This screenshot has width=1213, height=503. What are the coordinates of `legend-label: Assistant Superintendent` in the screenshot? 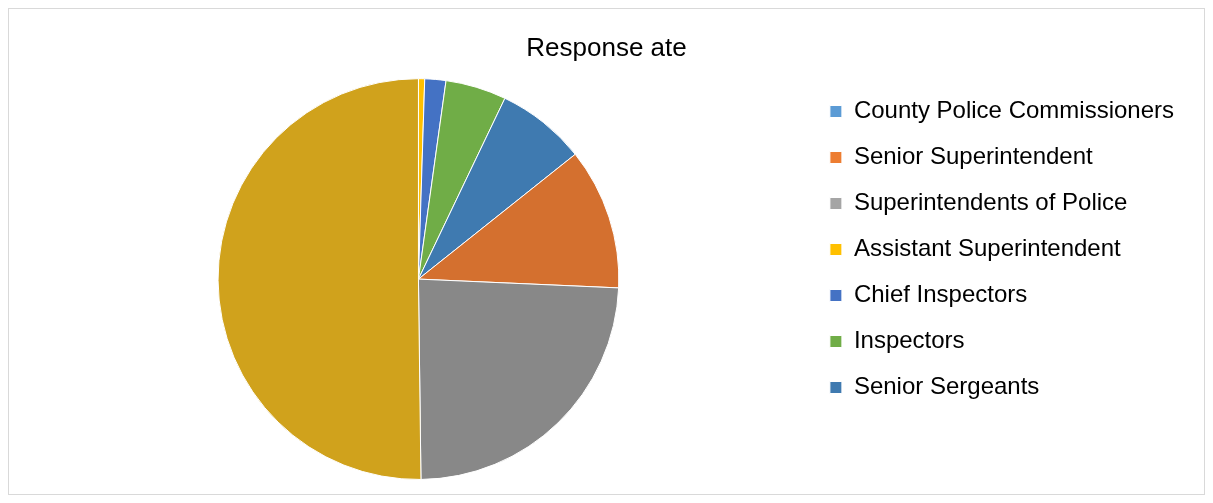 It's located at (987, 248).